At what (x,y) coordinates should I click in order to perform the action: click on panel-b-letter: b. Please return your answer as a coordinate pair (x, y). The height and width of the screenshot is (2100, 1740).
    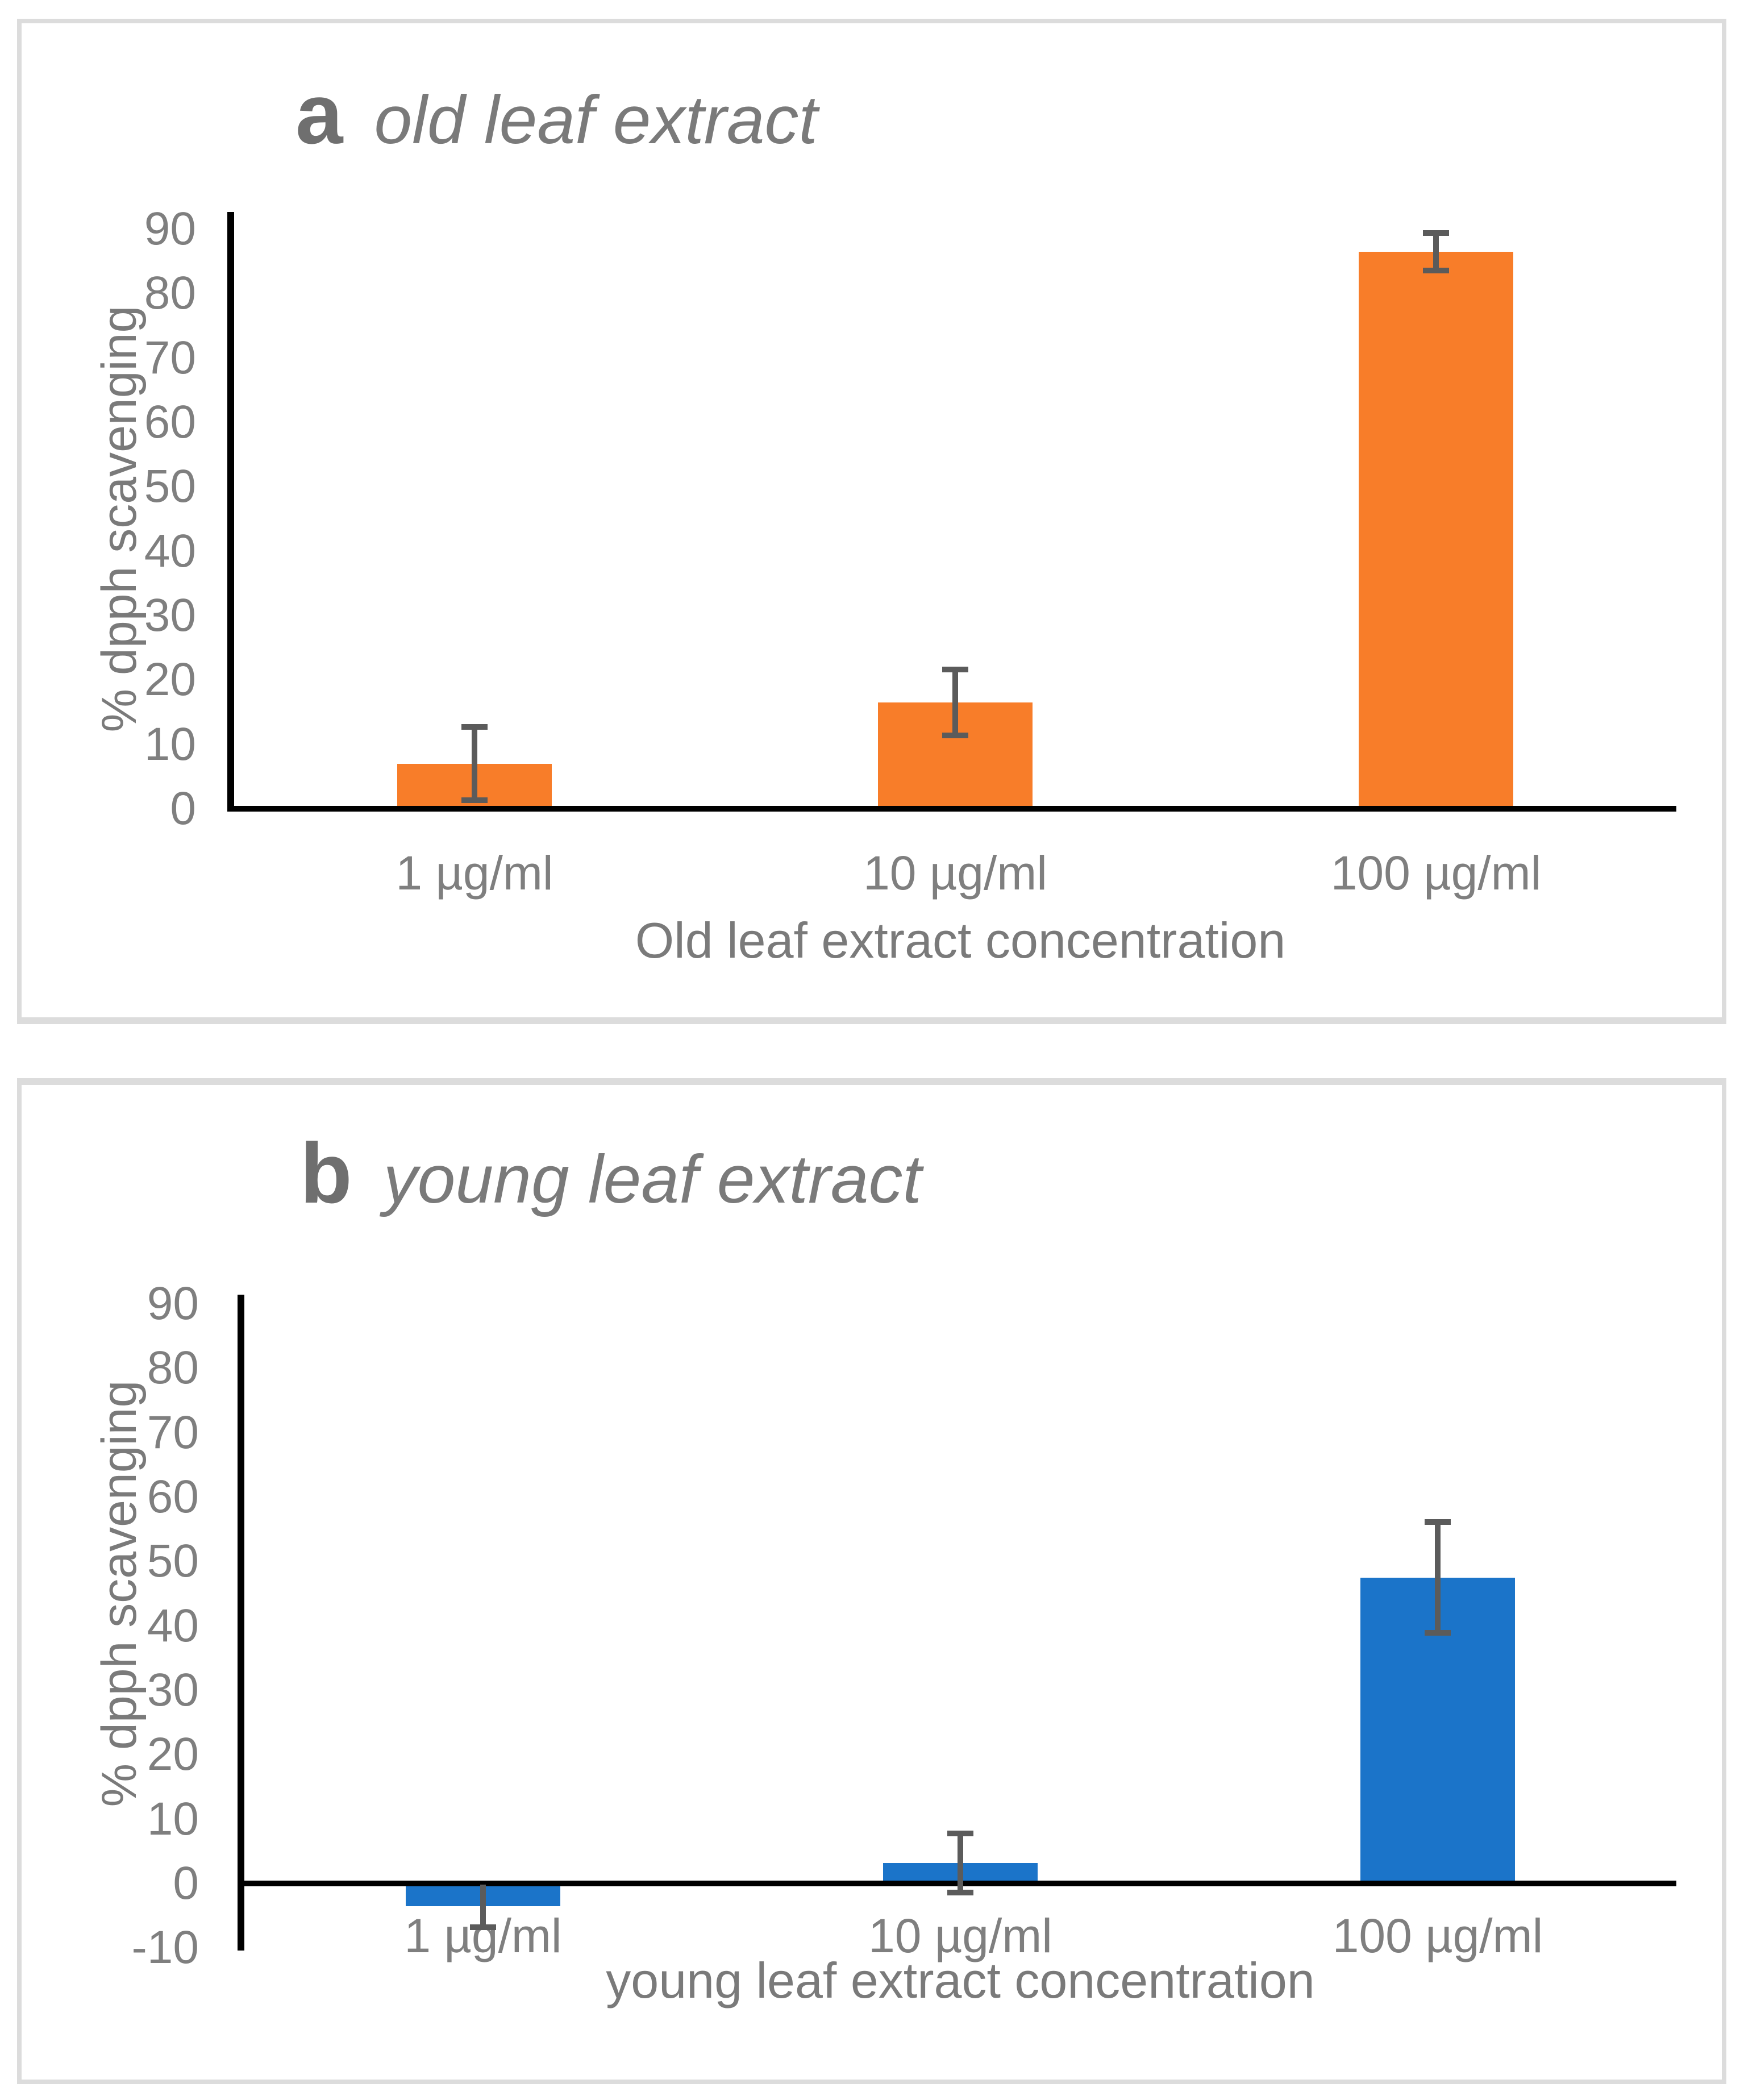
    Looking at the image, I should click on (326, 1173).